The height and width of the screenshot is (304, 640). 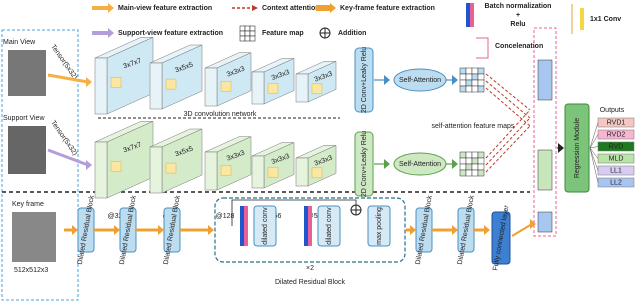 I want to click on input-panel, so click(x=40, y=165).